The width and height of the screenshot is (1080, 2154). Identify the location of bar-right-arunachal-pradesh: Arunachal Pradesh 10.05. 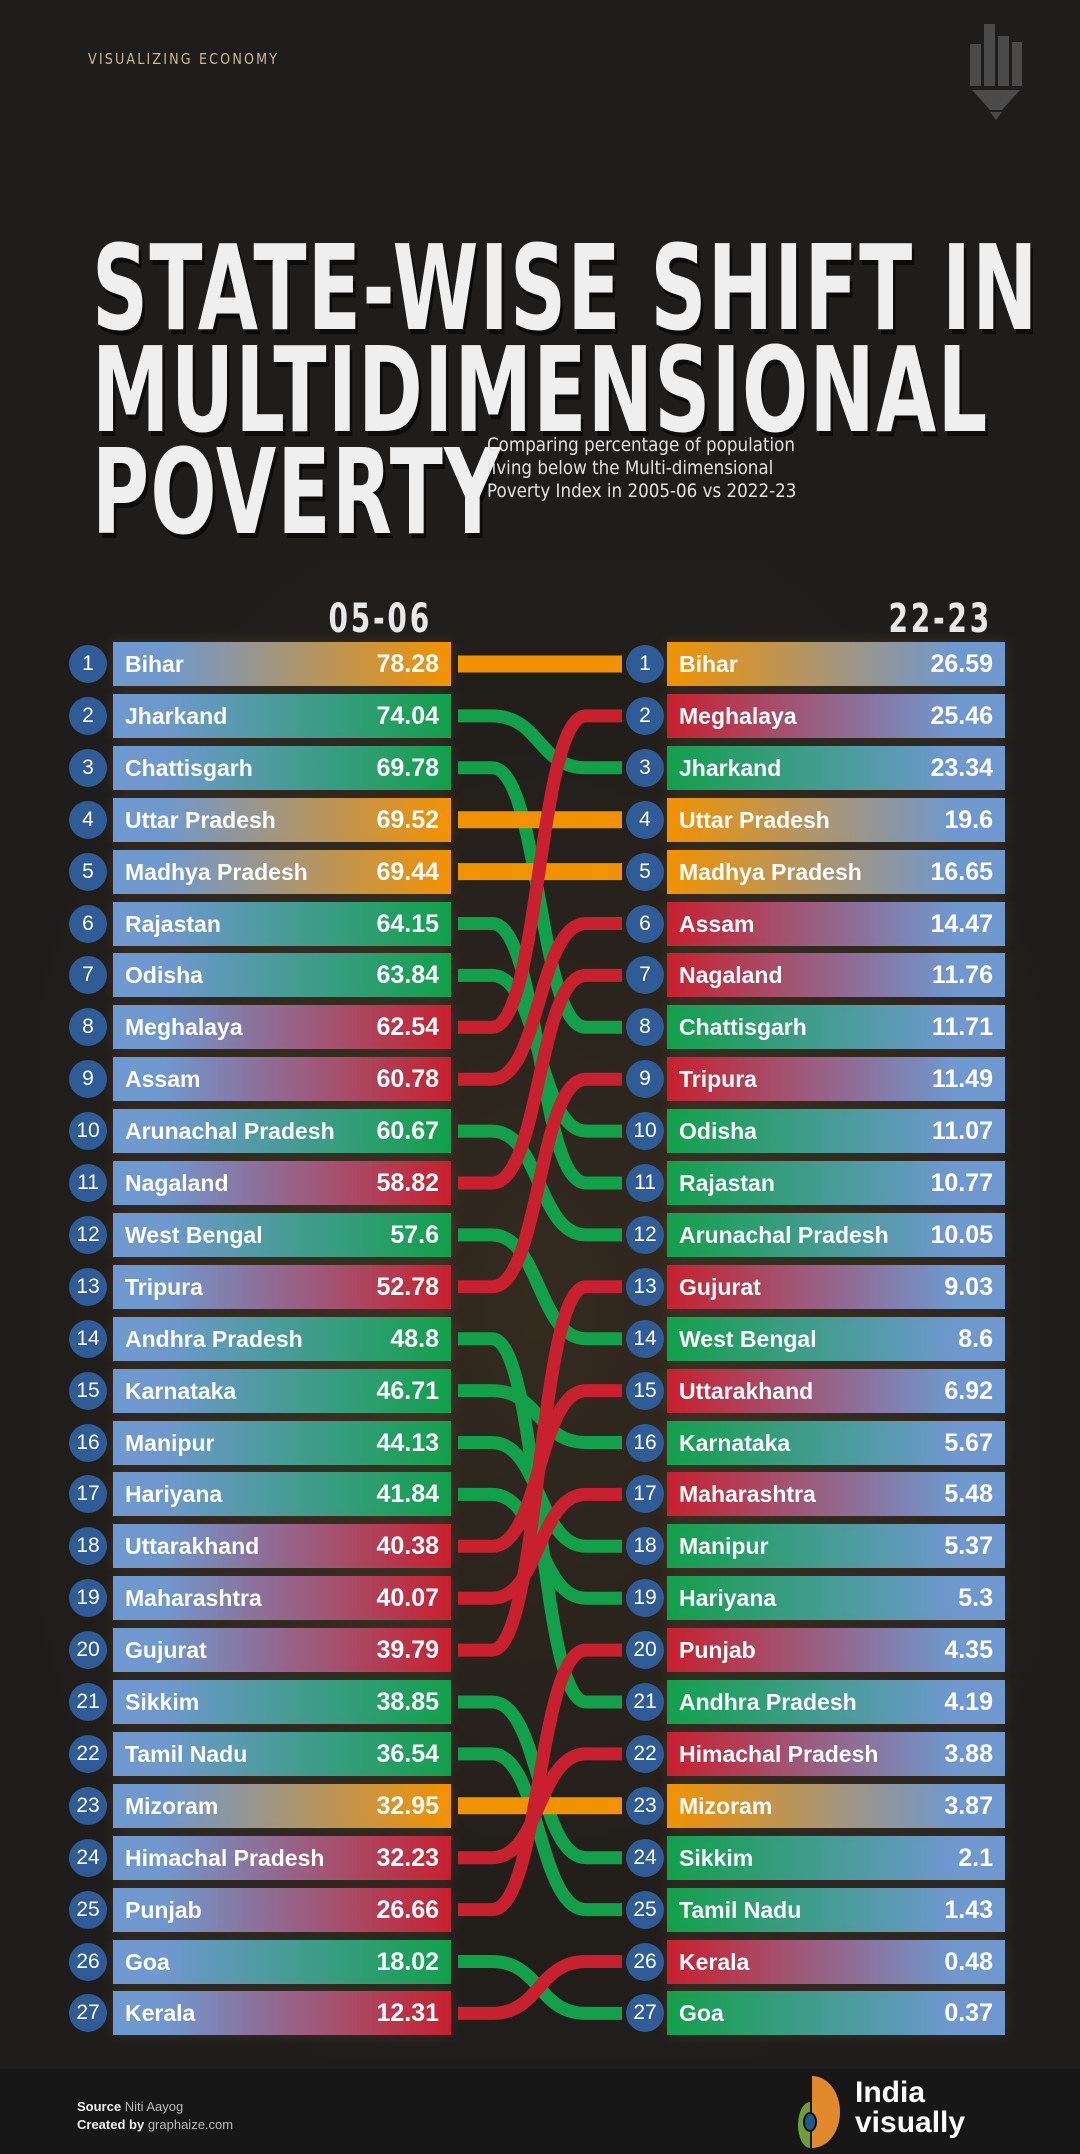
(836, 1234).